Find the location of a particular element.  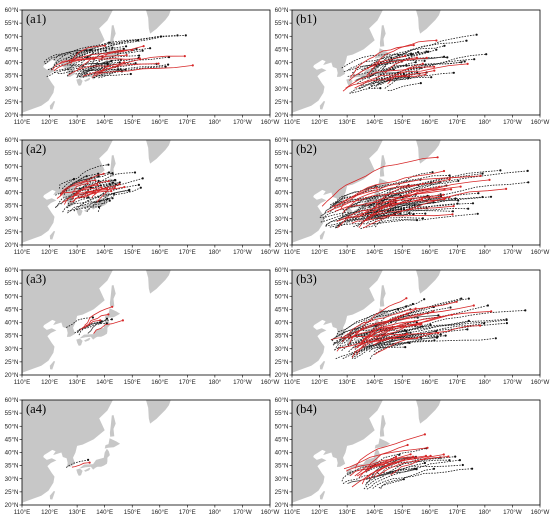

x-tick-label: 110°E is located at coordinates (22, 382).